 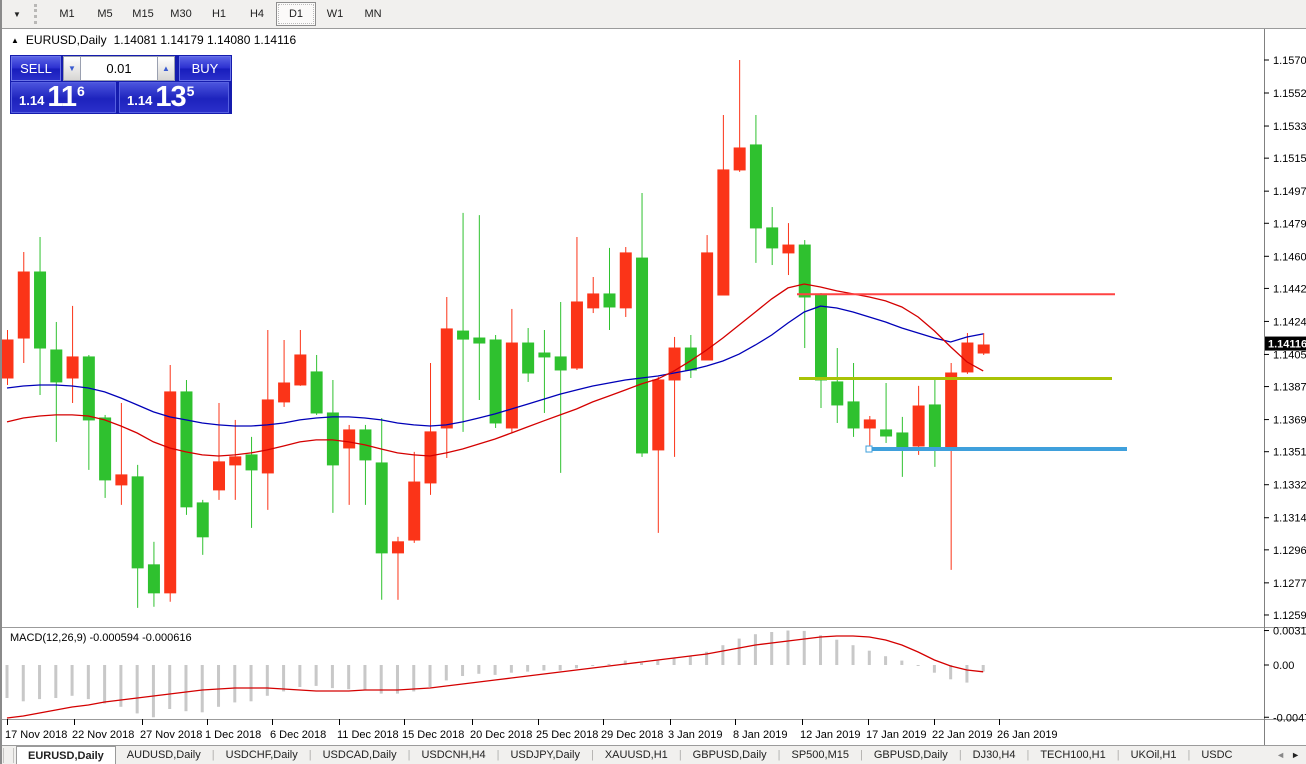 What do you see at coordinates (219, 14) in the screenshot?
I see `timeframe-button-h1: H1` at bounding box center [219, 14].